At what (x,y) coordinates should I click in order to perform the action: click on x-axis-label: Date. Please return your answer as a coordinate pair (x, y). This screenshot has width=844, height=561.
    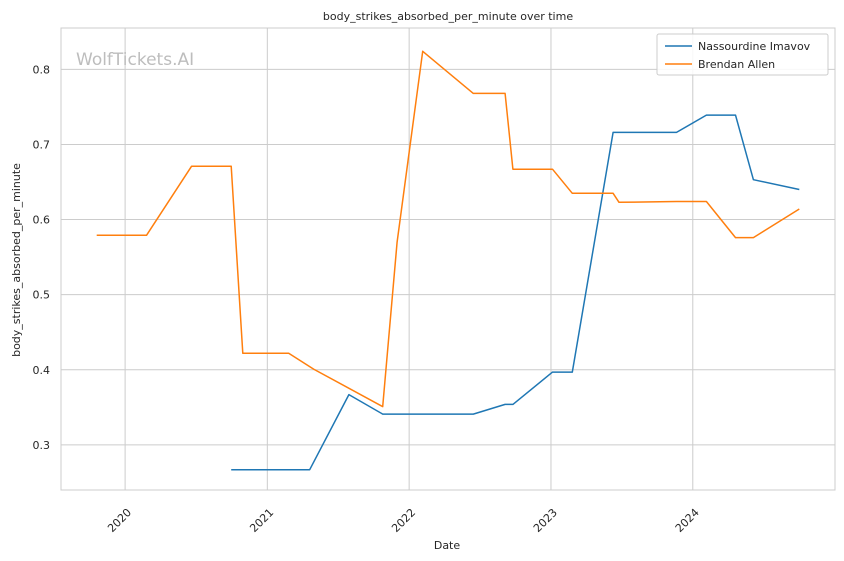
    Looking at the image, I should click on (447, 545).